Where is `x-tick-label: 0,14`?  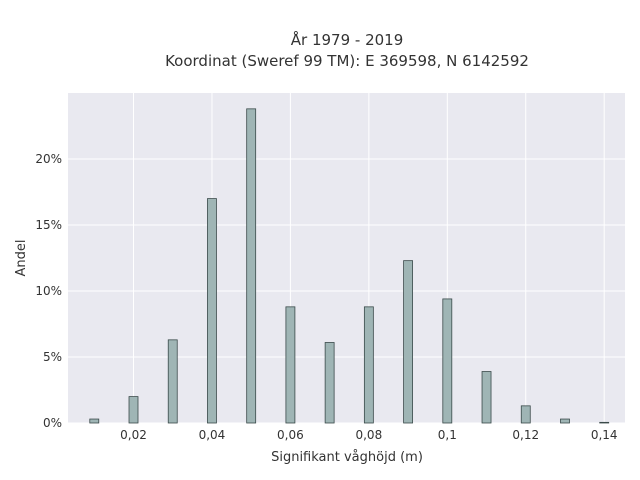 x-tick-label: 0,14 is located at coordinates (604, 435).